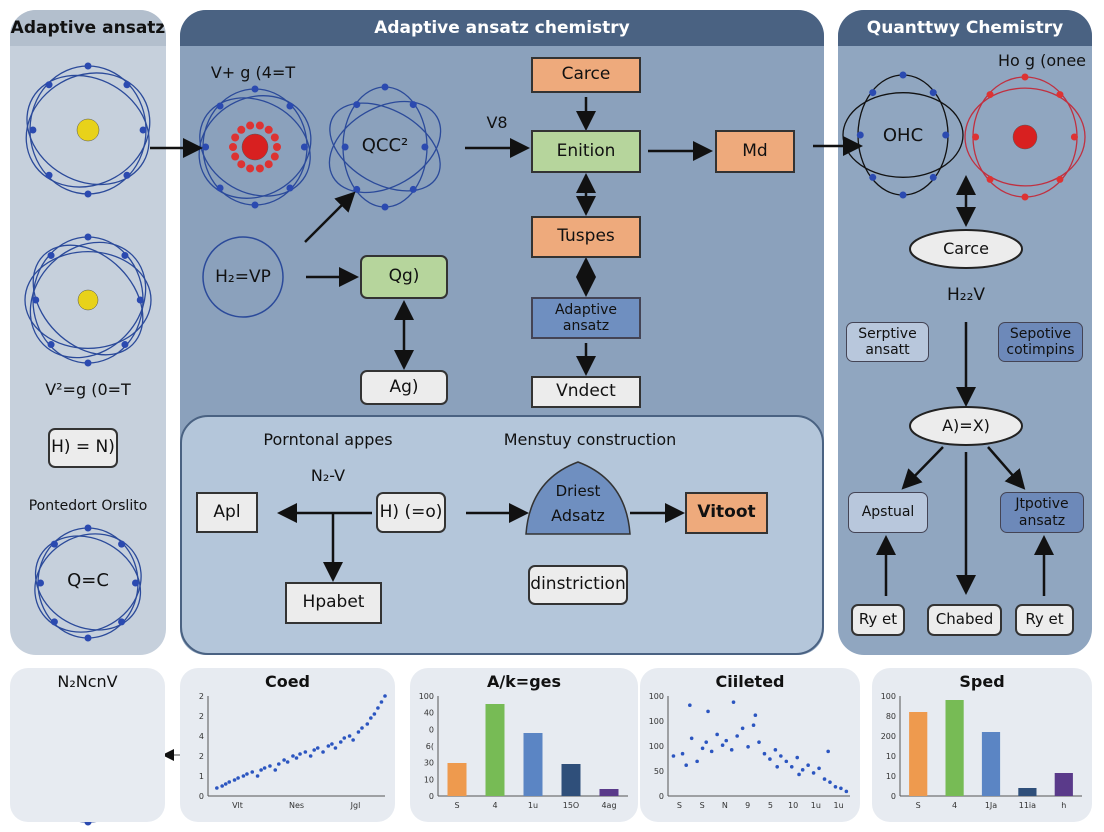  I want to click on jtpotive-box: Jtpotive ansatz, so click(1042, 512).